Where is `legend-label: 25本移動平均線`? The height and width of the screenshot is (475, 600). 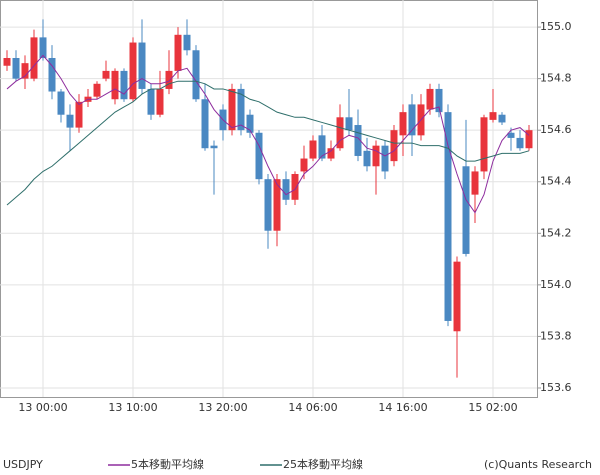
legend-label: 25本移動平均線 is located at coordinates (323, 464).